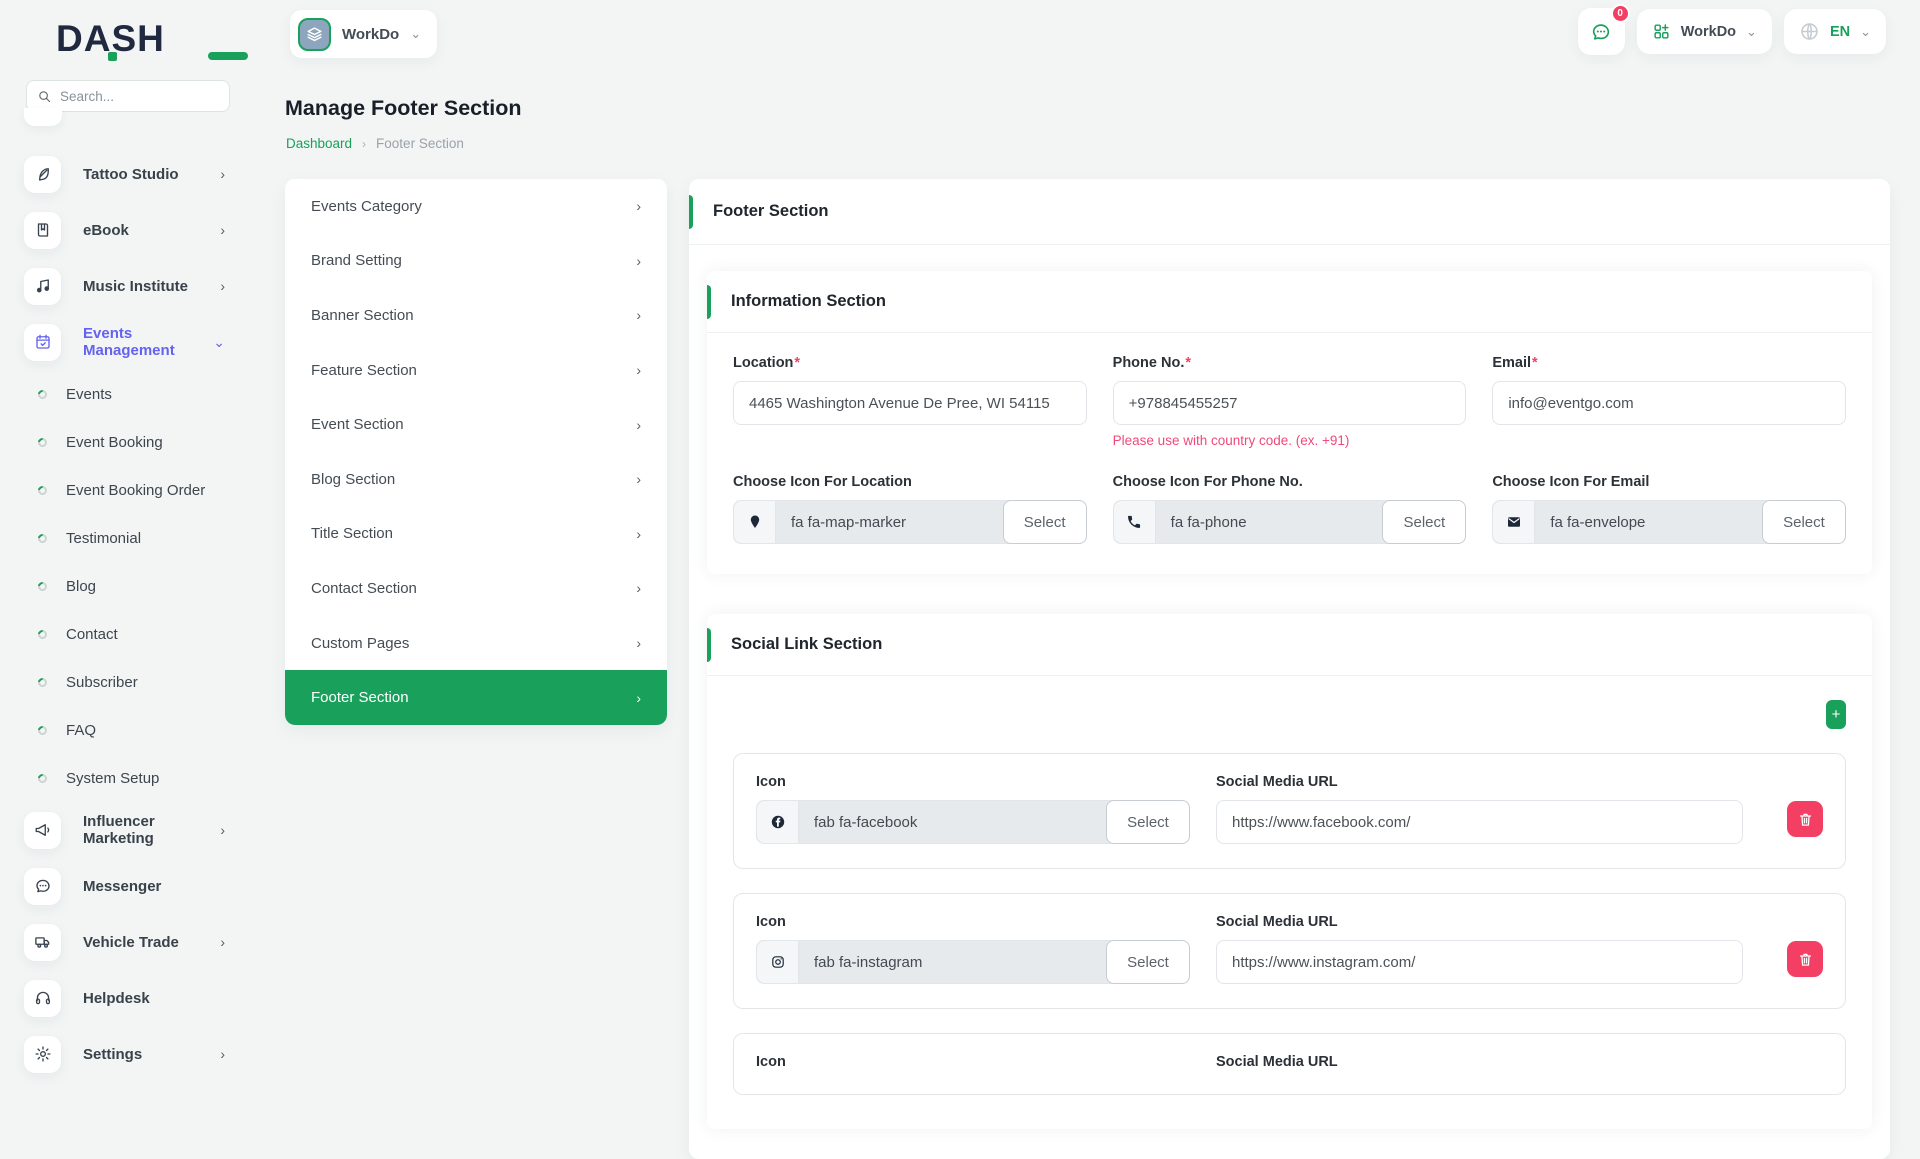 The image size is (1920, 1159). What do you see at coordinates (807, 644) in the screenshot?
I see `social-link-section-title: Social Link Section` at bounding box center [807, 644].